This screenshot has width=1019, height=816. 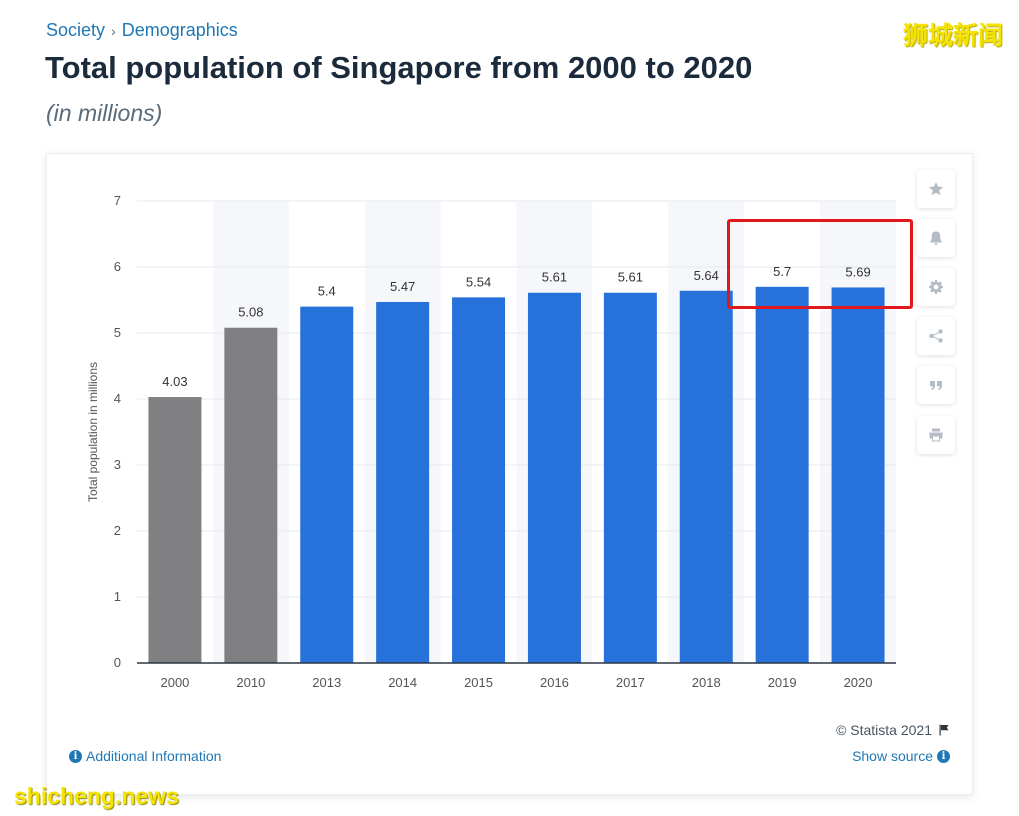 I want to click on bar-value-label: 5.08, so click(x=250, y=312).